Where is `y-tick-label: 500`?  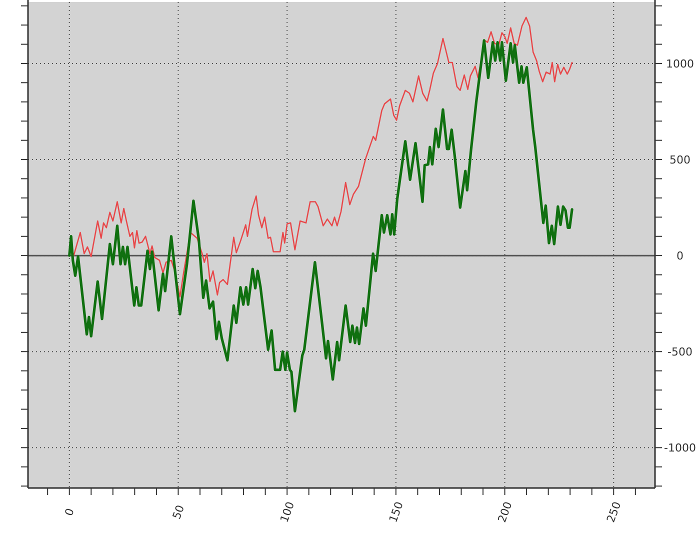
y-tick-label: 500 is located at coordinates (680, 159).